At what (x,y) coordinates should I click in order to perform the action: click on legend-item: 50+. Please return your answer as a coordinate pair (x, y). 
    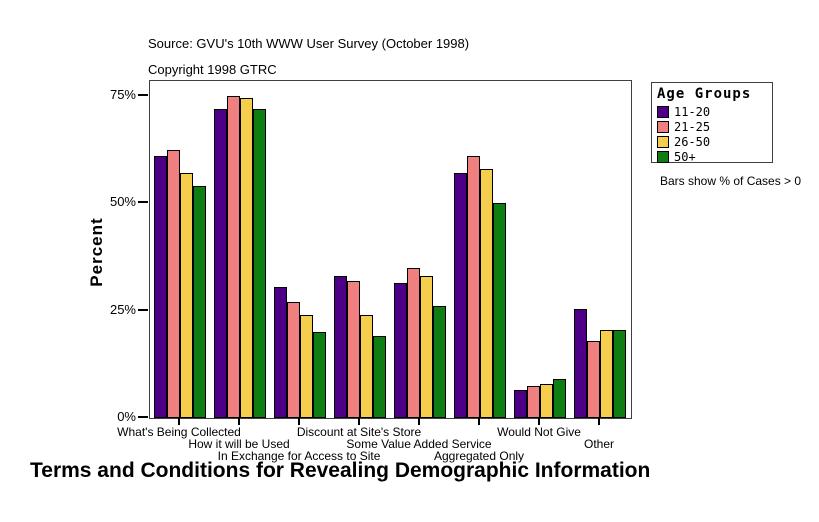
    Looking at the image, I should click on (712, 156).